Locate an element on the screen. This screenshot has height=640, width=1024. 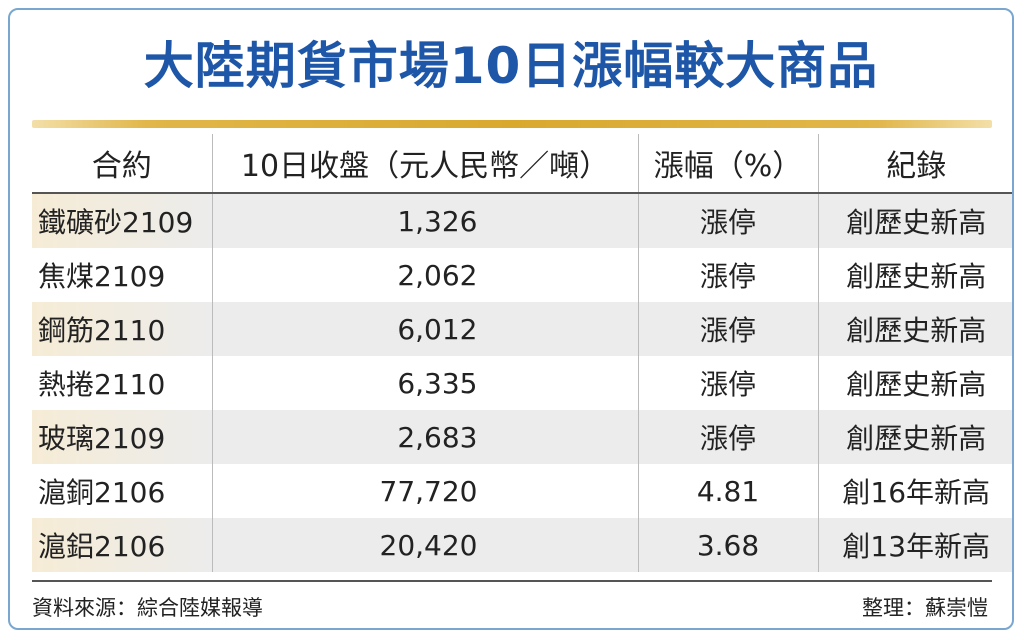
cell-record: 創13年新高 is located at coordinates (914, 545).